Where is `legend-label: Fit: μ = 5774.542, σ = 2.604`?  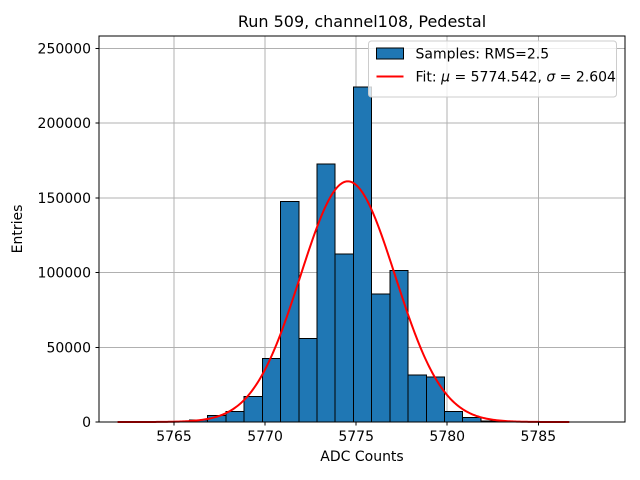 legend-label: Fit: μ = 5774.542, σ = 2.604 is located at coordinates (516, 78).